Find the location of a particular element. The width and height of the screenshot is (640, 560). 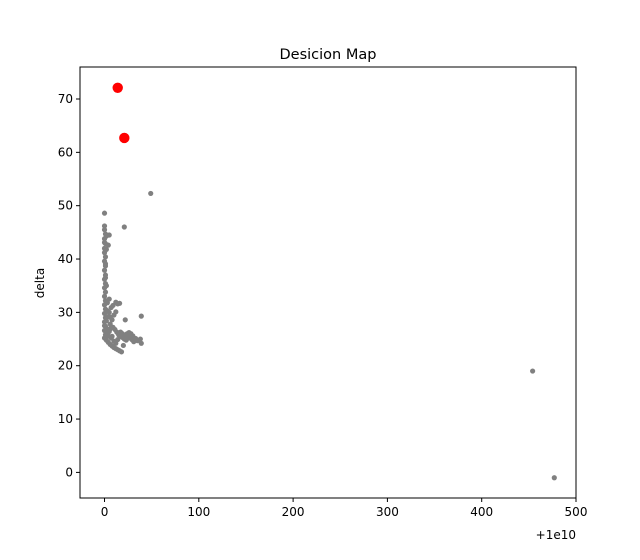

x-tick-label: 500 is located at coordinates (576, 512).